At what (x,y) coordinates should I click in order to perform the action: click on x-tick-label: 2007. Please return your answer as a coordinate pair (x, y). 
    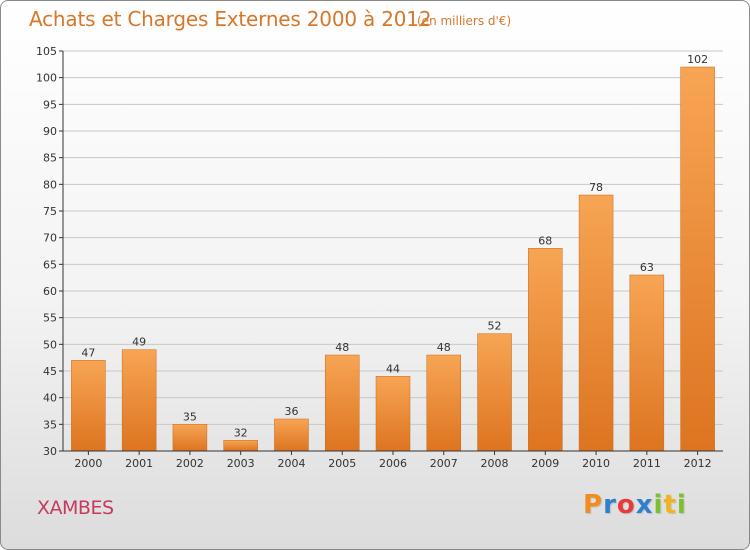
    Looking at the image, I should click on (444, 463).